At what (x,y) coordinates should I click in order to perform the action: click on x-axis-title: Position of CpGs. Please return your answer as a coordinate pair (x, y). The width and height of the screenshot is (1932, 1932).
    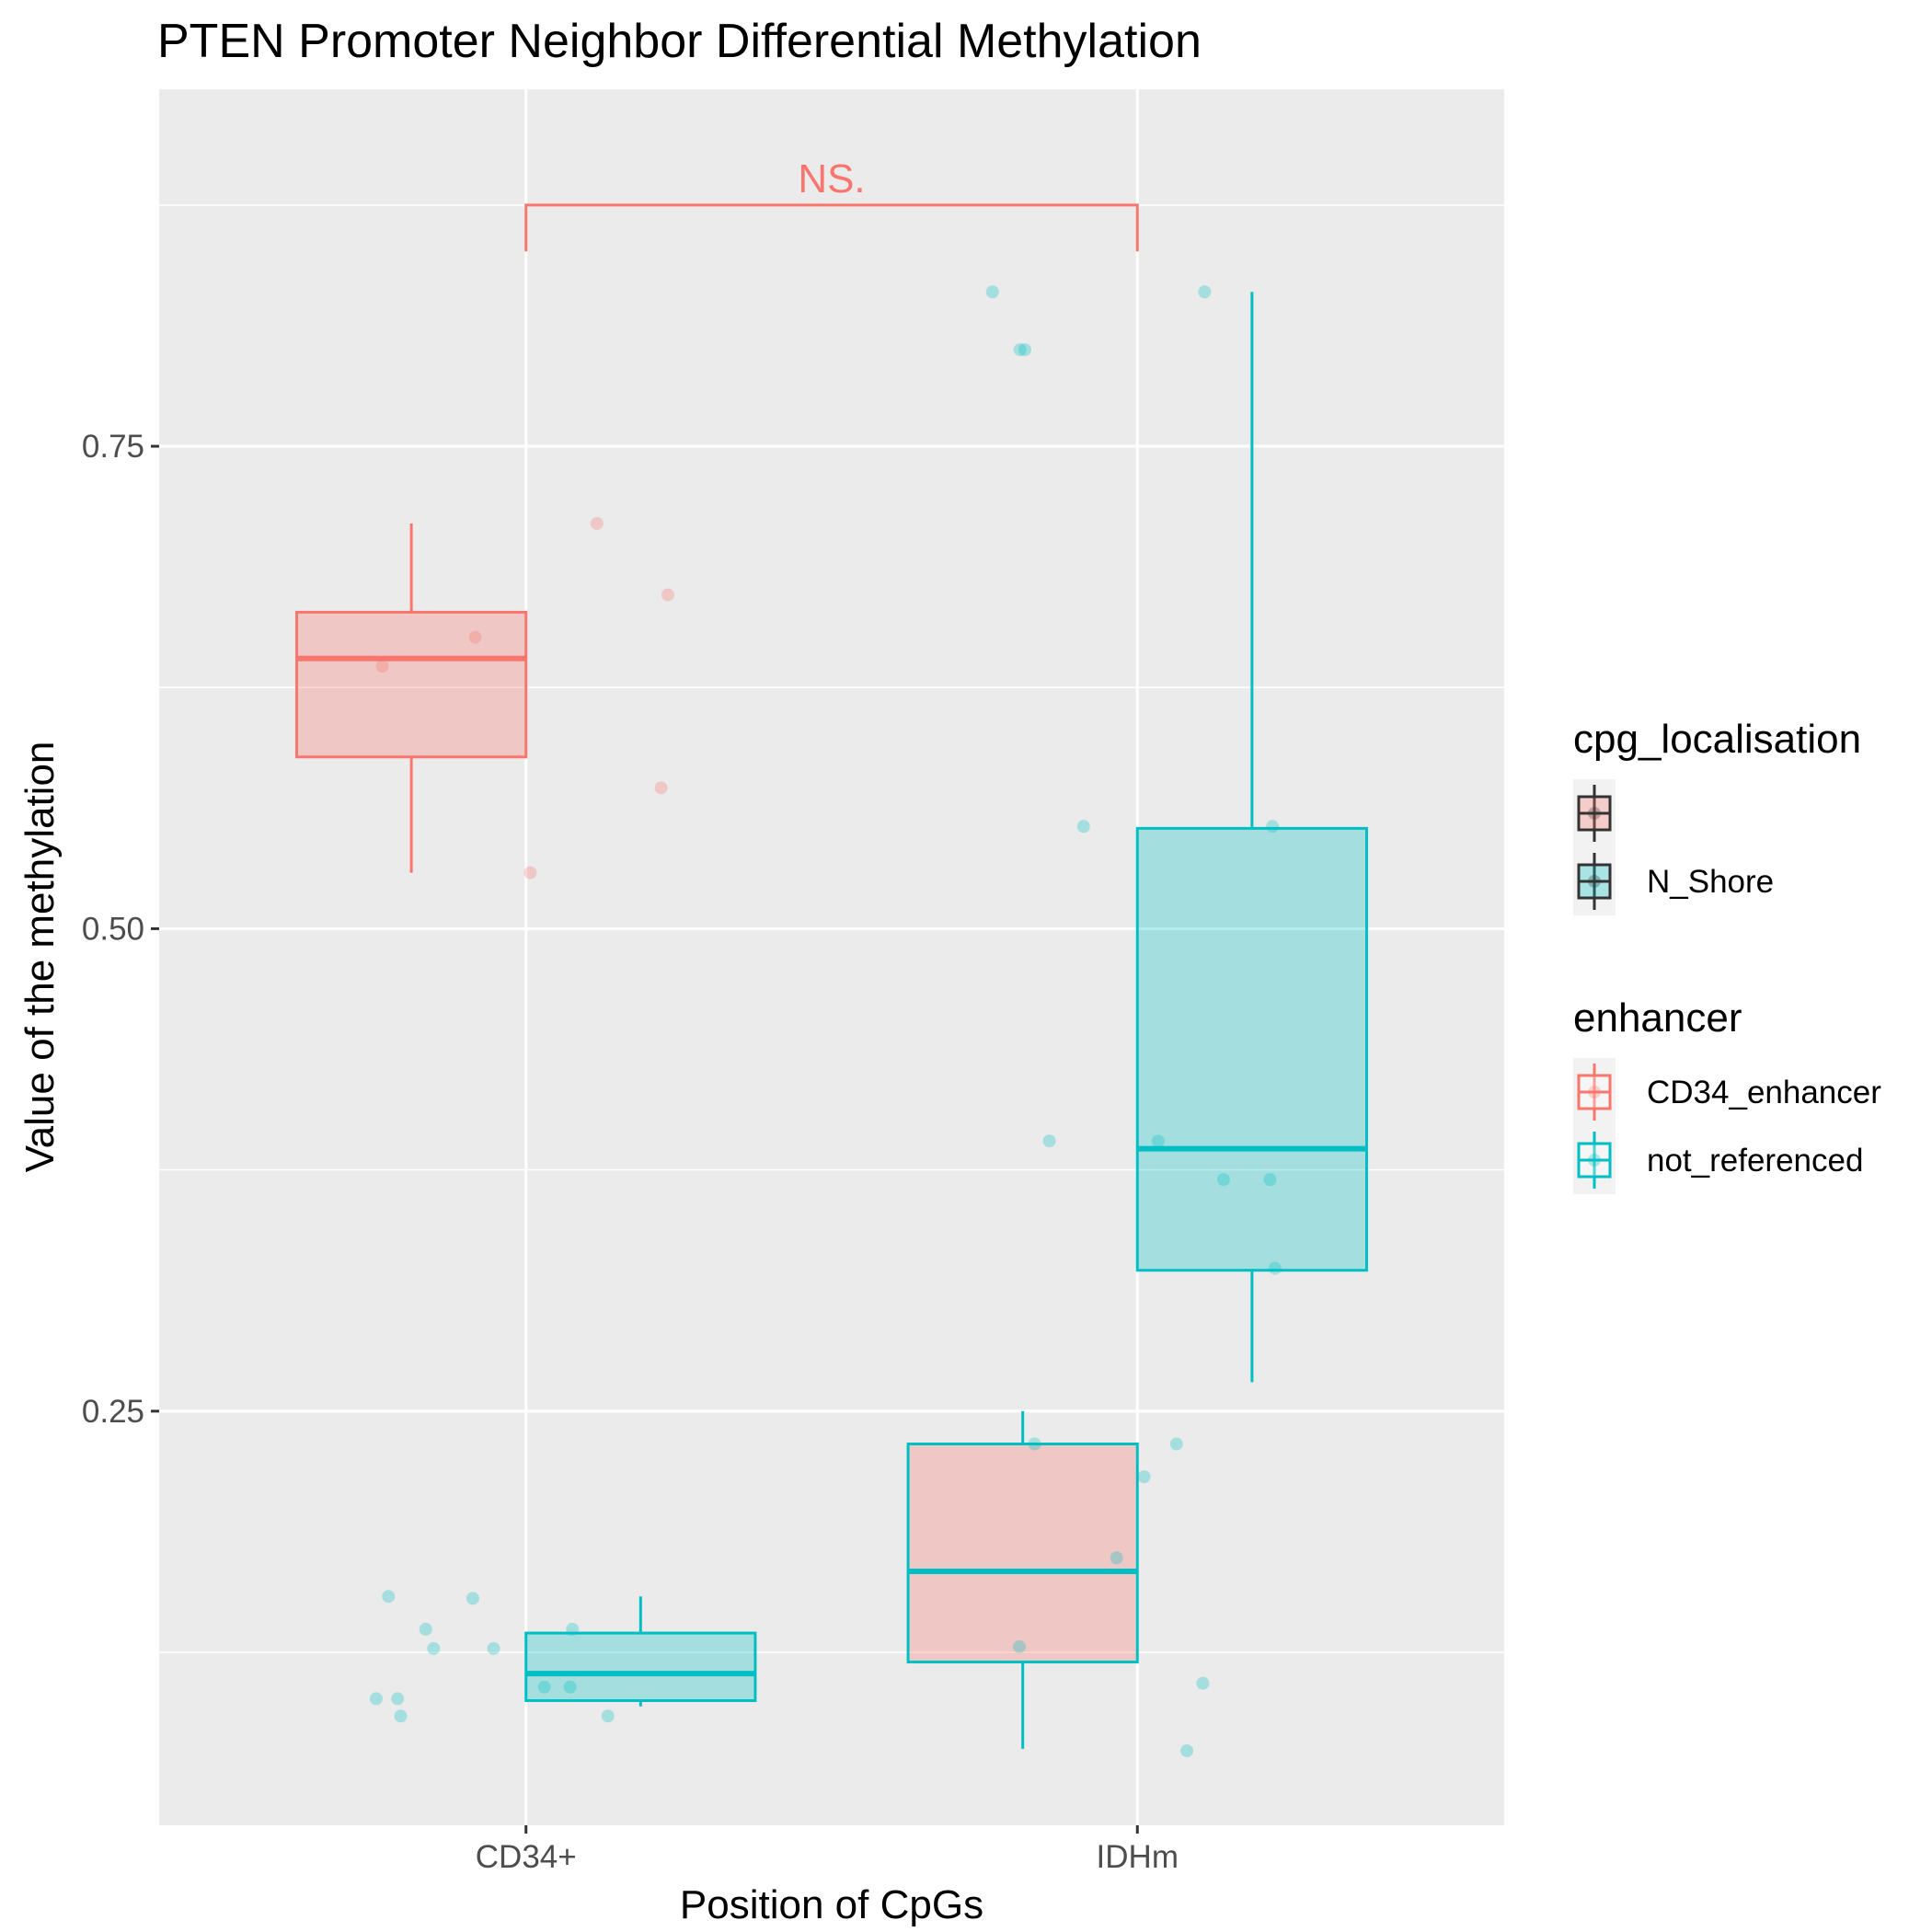
    Looking at the image, I should click on (831, 1905).